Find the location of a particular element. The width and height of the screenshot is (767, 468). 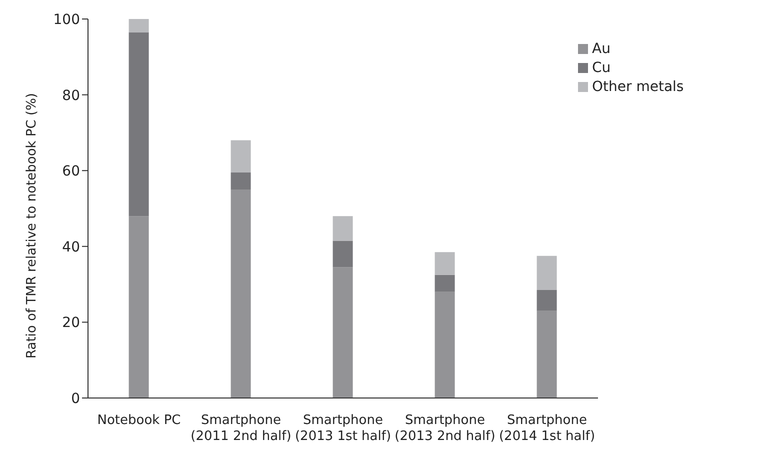

y-tick-label: 80 is located at coordinates (71, 96).